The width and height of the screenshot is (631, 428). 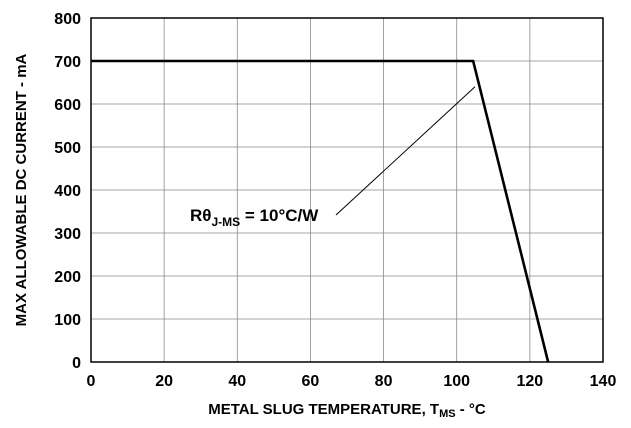 What do you see at coordinates (456, 381) in the screenshot?
I see `x-tick-label: 100` at bounding box center [456, 381].